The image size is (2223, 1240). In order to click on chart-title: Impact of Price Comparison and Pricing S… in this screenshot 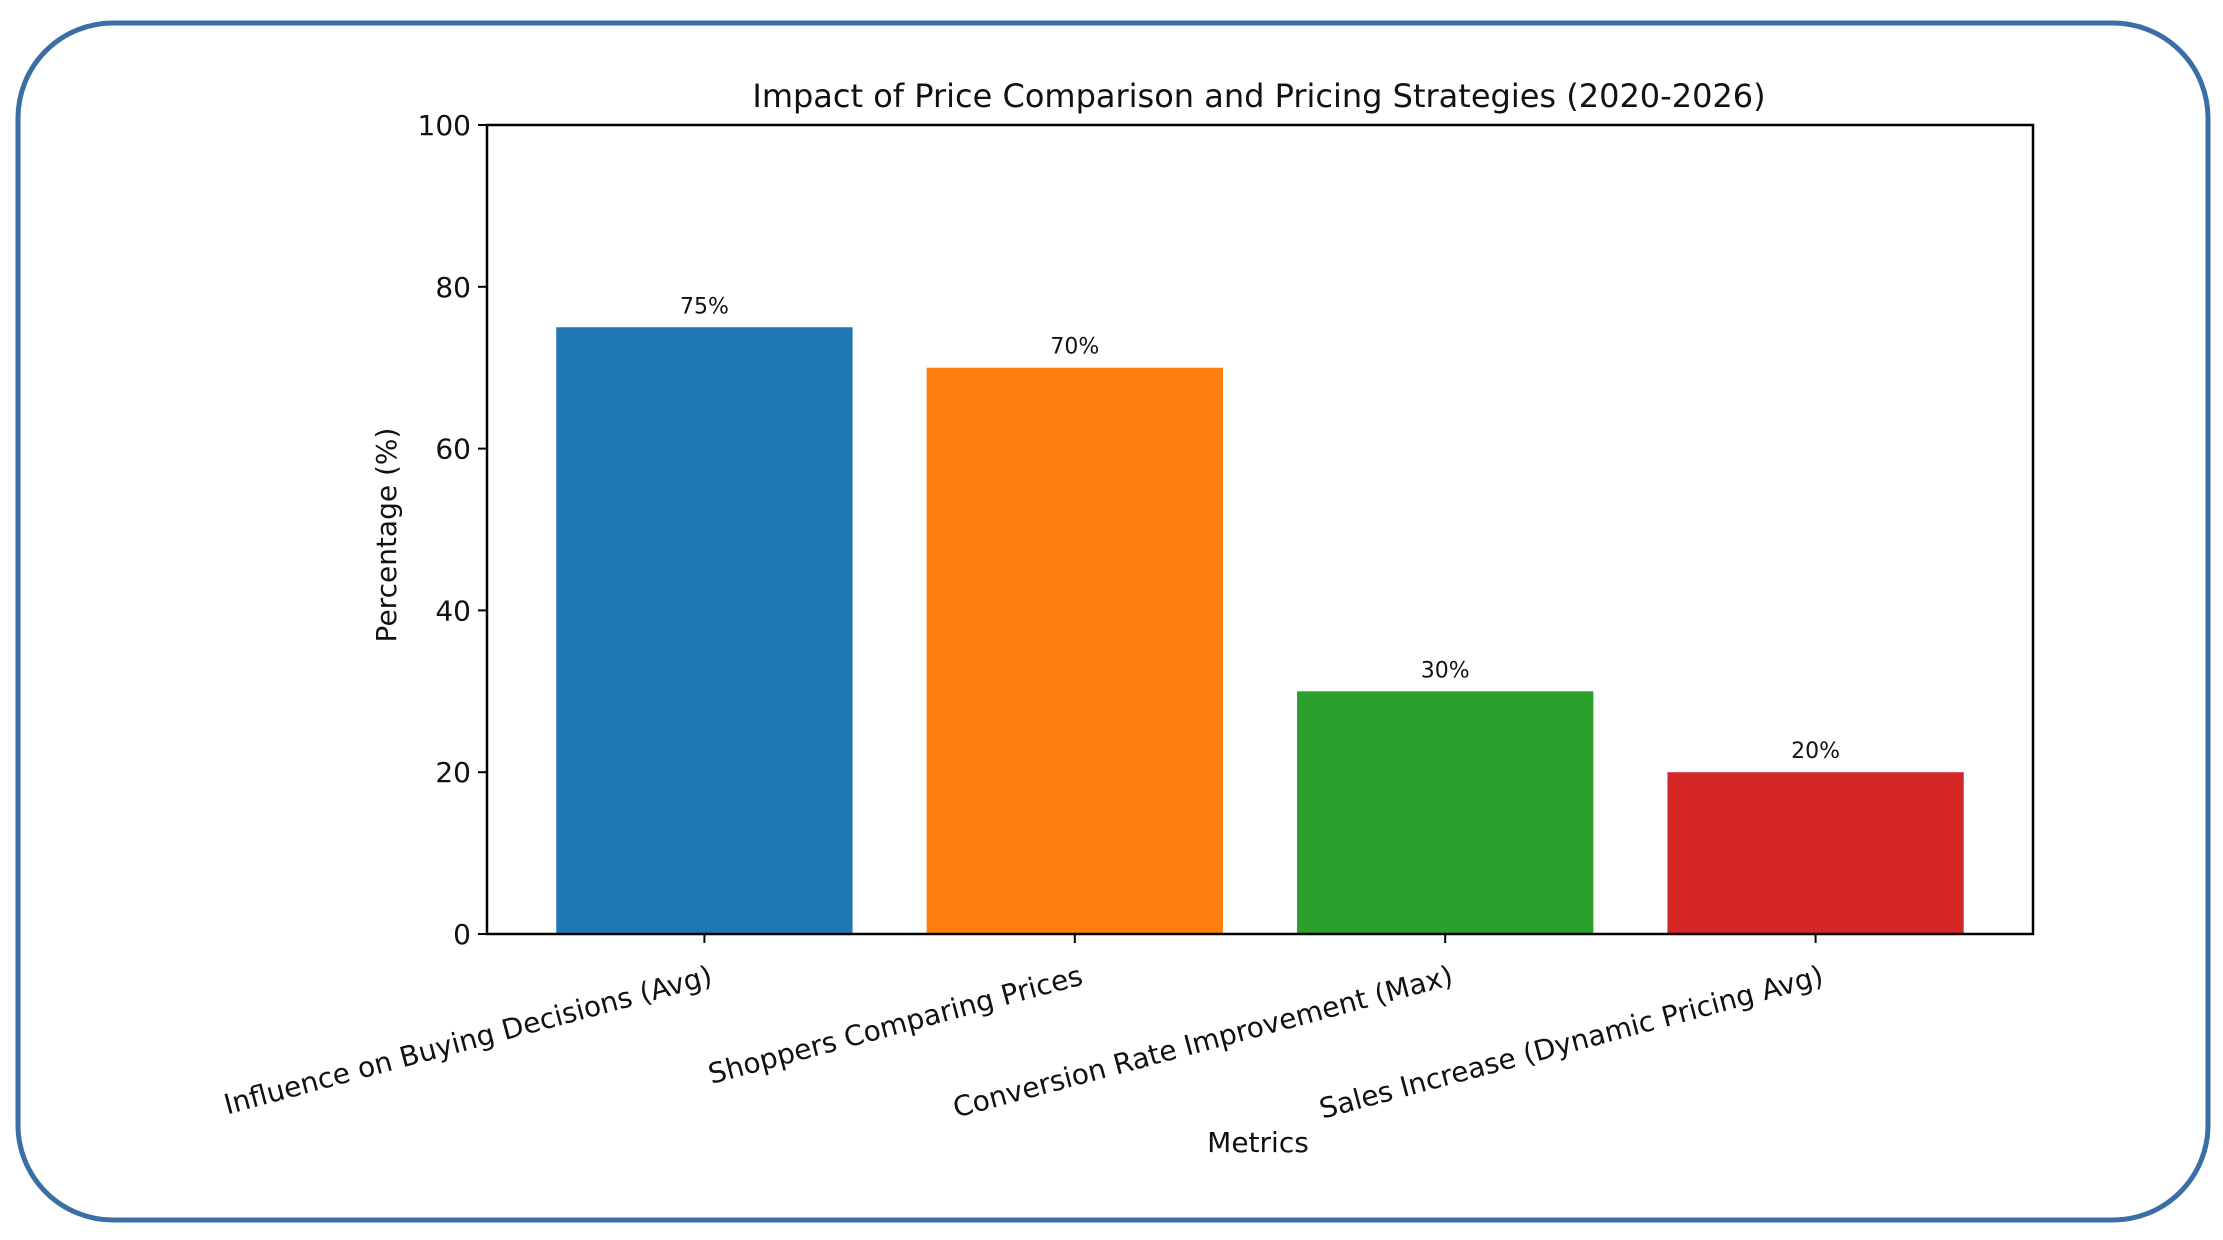, I will do `click(1258, 96)`.